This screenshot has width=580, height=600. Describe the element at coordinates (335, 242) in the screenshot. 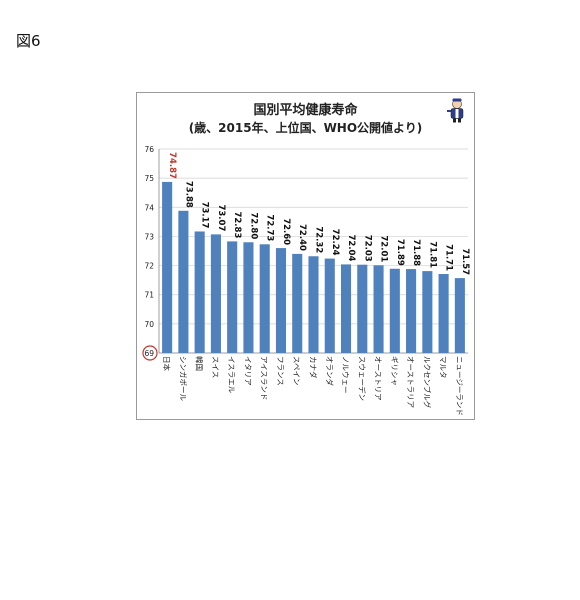

I see `value-label: 72.24` at that location.